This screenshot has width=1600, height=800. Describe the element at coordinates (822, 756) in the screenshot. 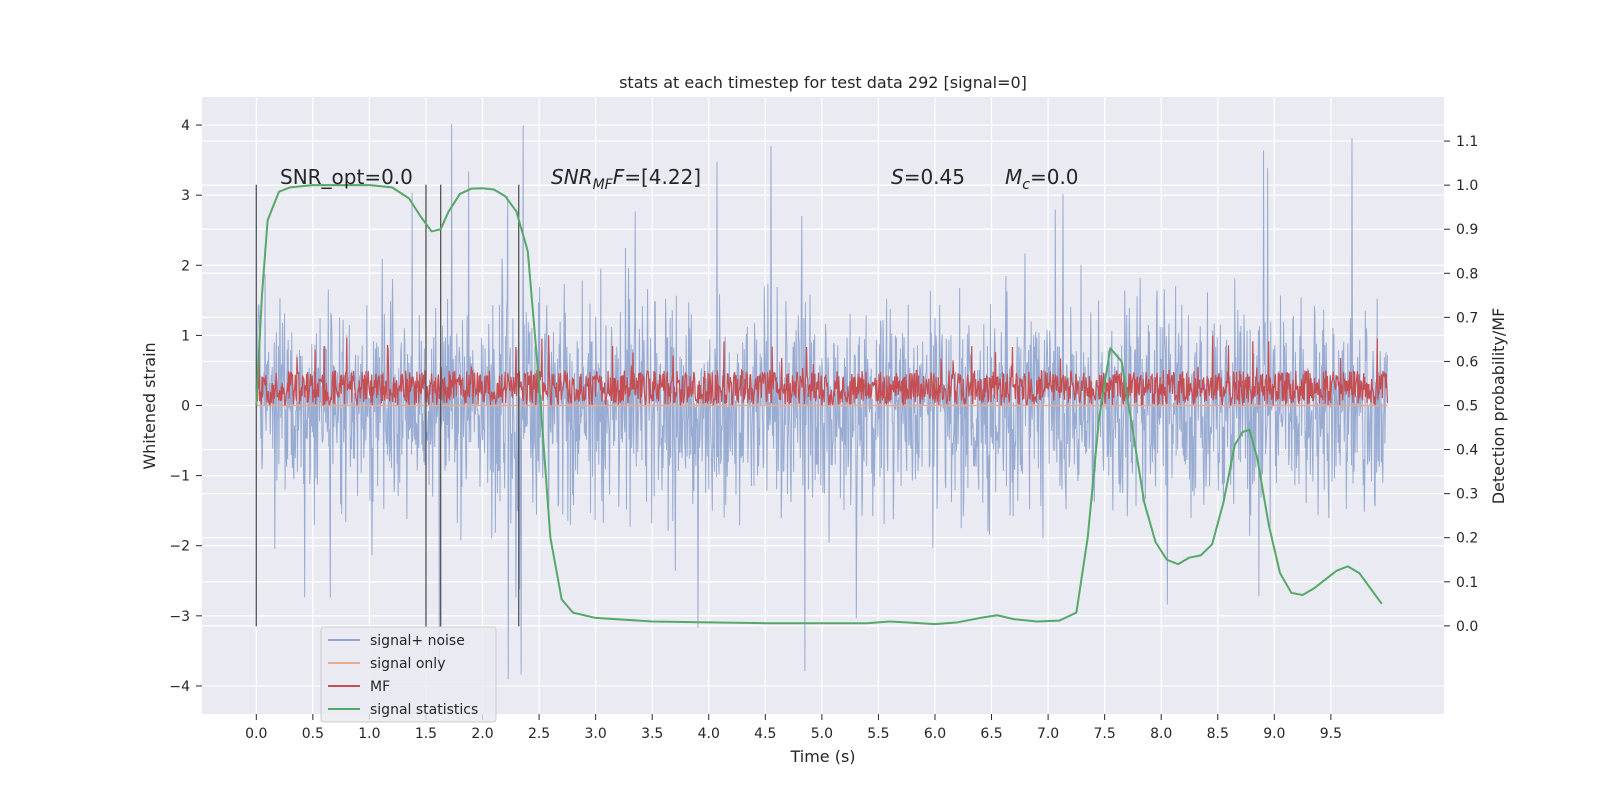

I see `x-axis-label: Time (s)` at that location.